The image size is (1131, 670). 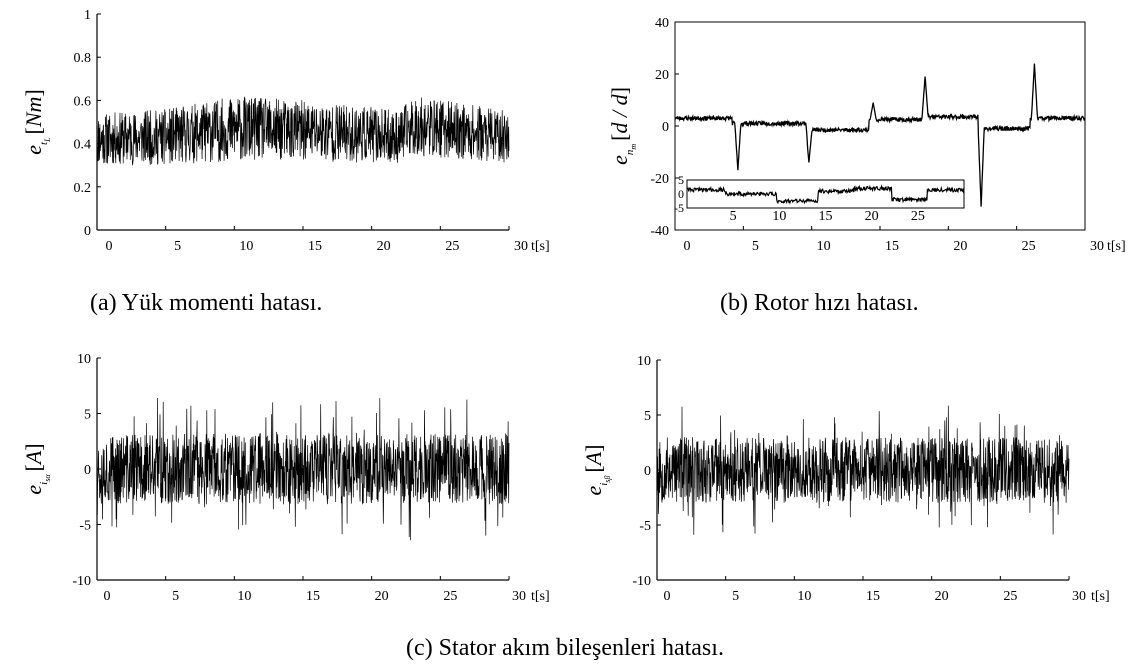 What do you see at coordinates (681, 194) in the screenshot?
I see `inset-y-tick-label: 0` at bounding box center [681, 194].